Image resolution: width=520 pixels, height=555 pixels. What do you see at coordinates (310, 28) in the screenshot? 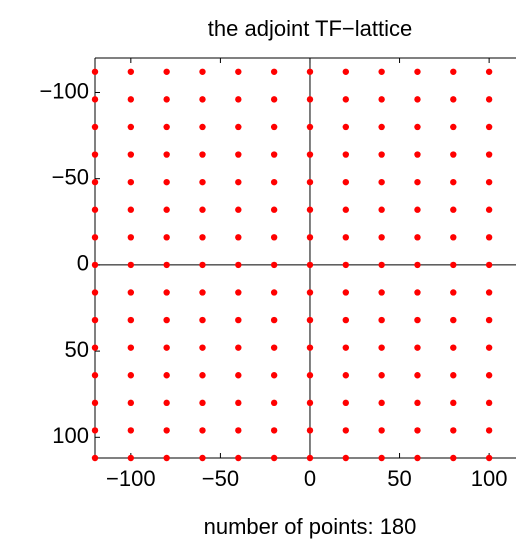
I see `chart-title: the adjoint TF−lattice` at bounding box center [310, 28].